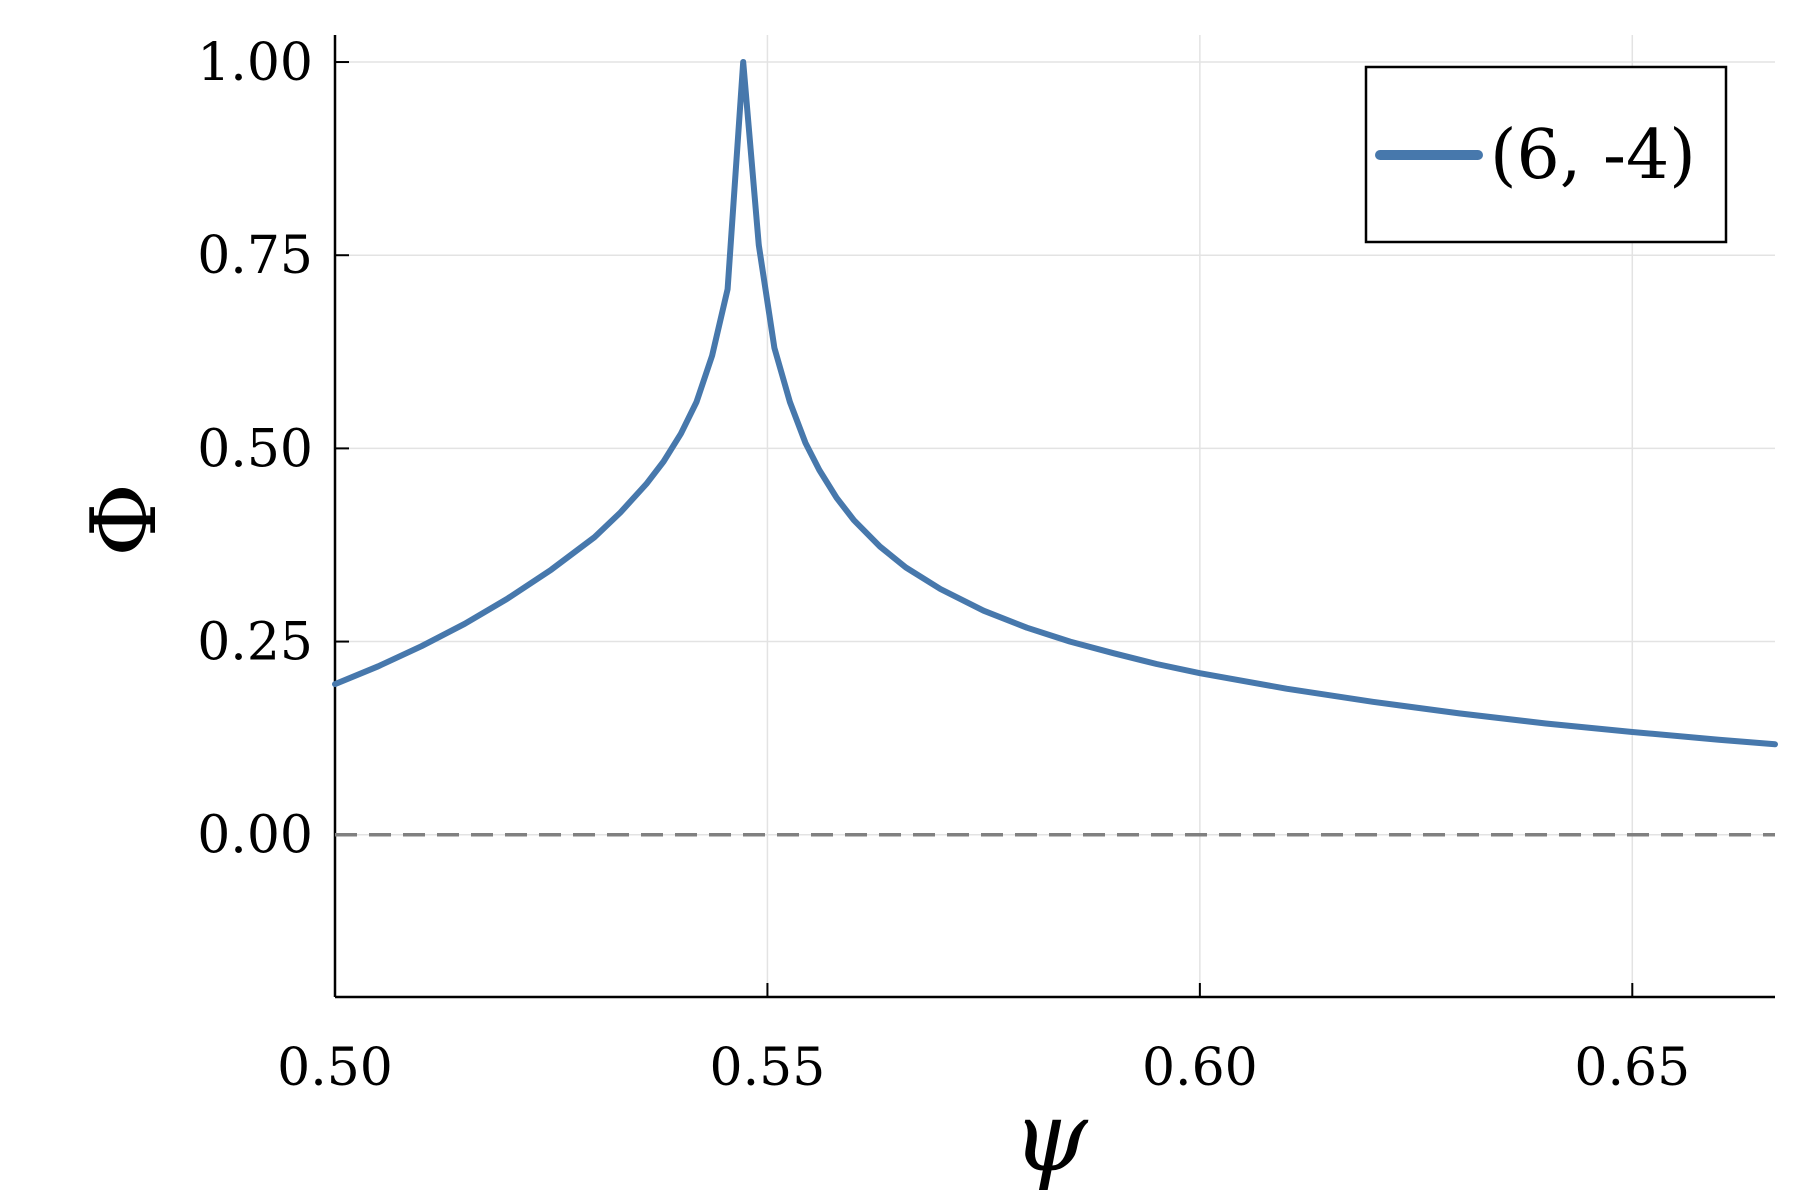 This screenshot has width=1800, height=1200. I want to click on y-axis-title: Φ, so click(124, 520).